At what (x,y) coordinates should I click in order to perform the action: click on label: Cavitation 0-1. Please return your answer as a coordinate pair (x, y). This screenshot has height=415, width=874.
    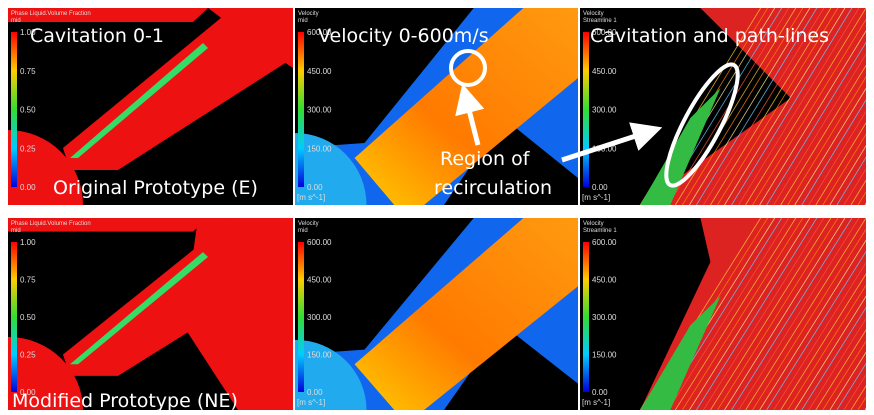
    Looking at the image, I should click on (97, 36).